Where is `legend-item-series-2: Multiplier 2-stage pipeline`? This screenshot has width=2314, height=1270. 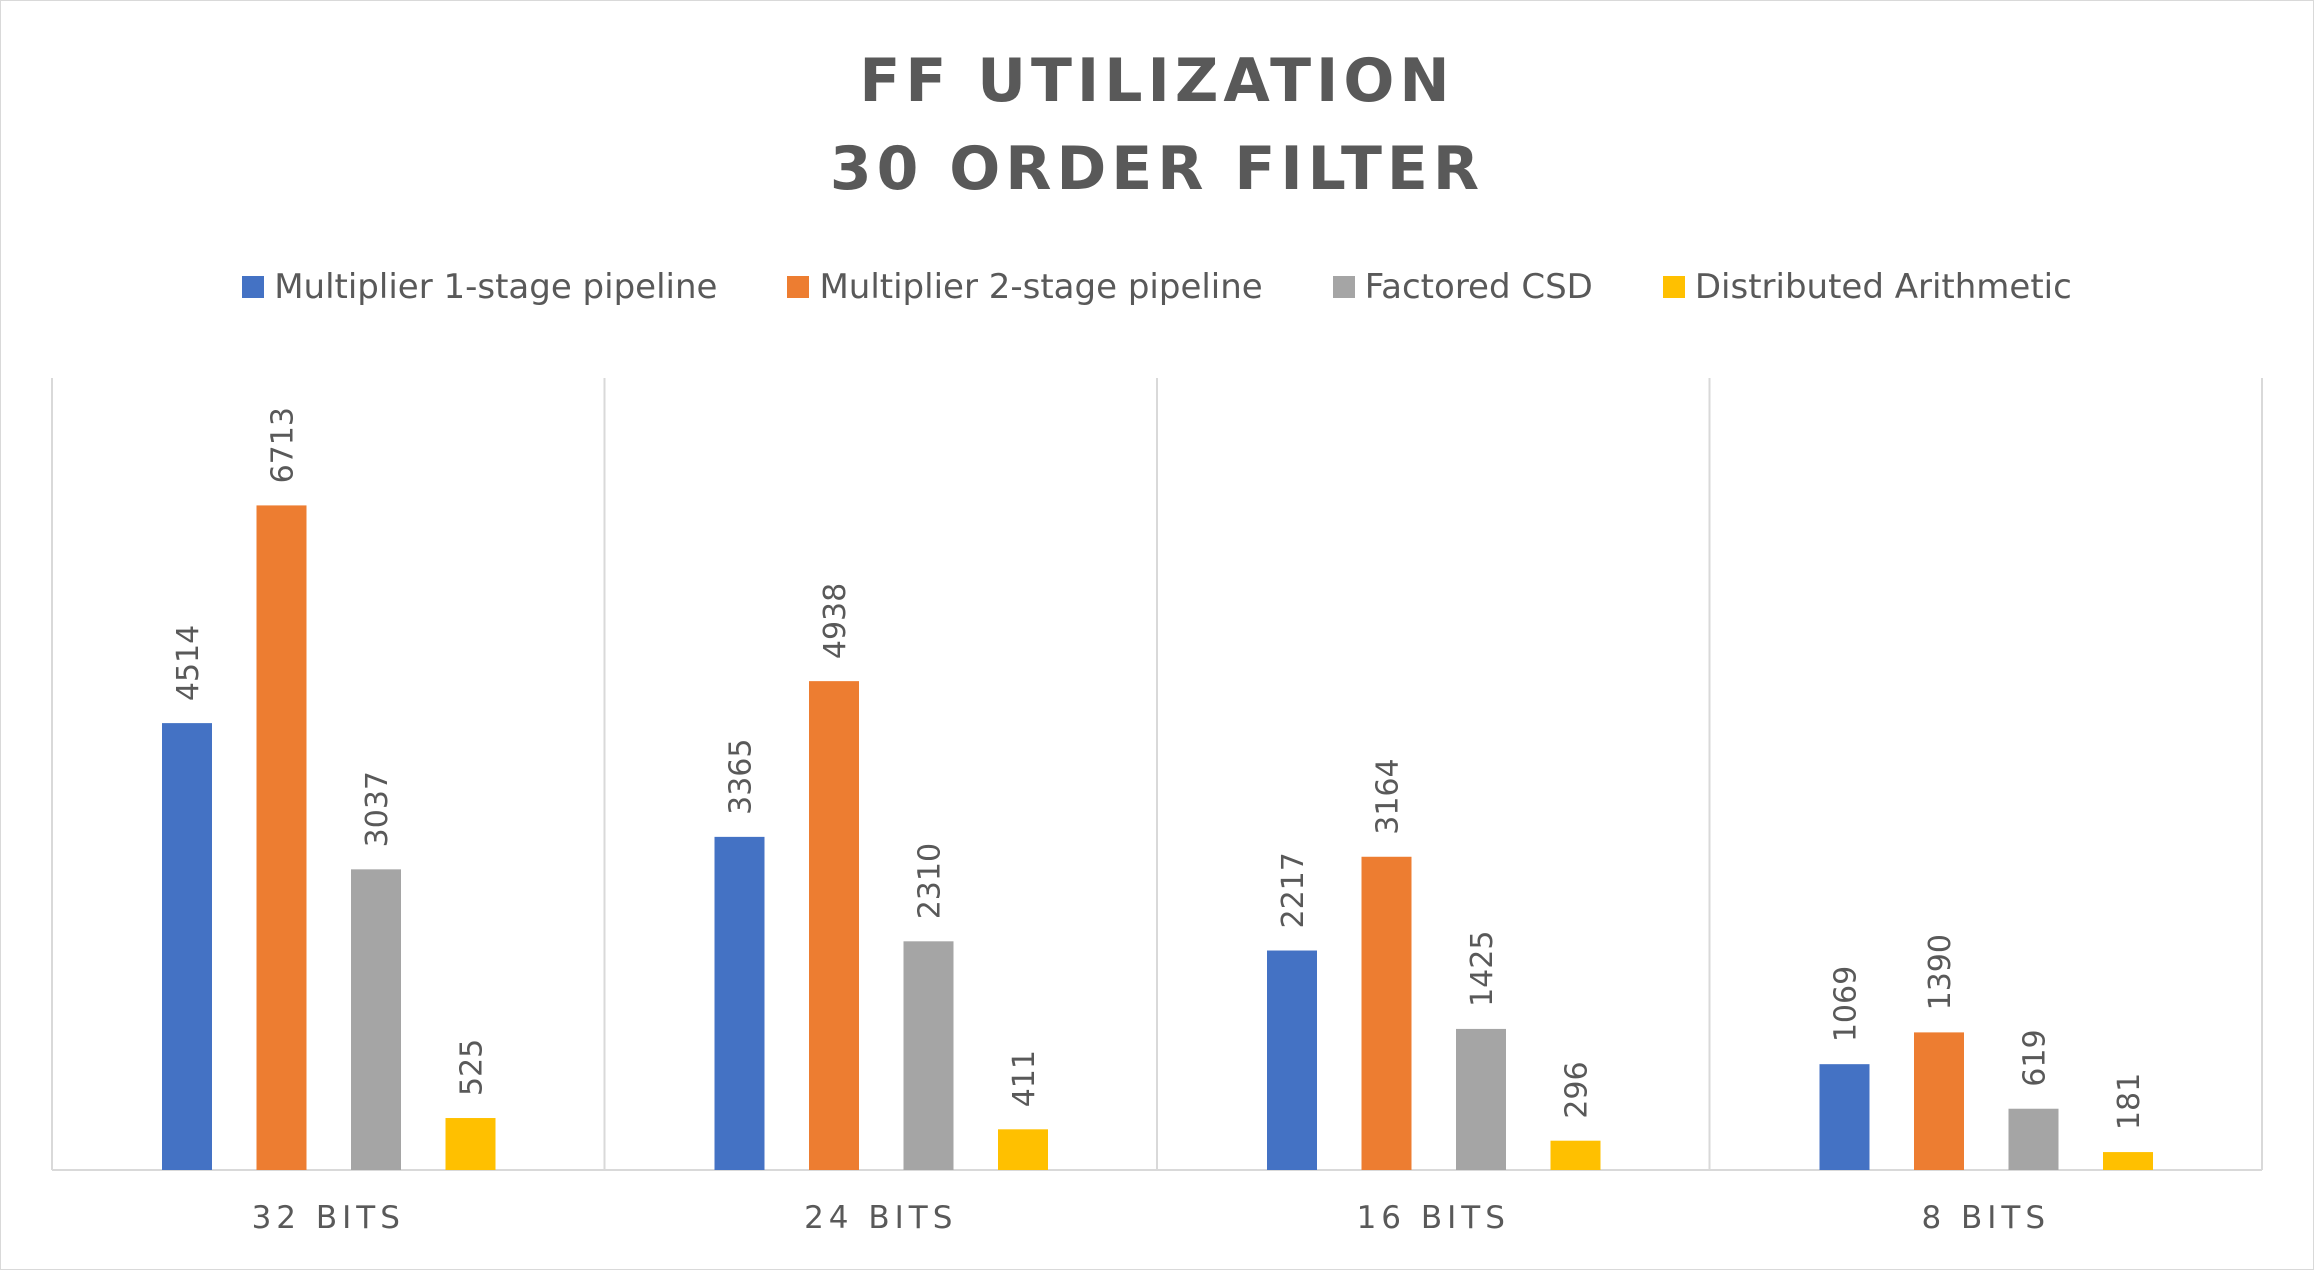
legend-item-series-2: Multiplier 2-stage pipeline is located at coordinates (1025, 287).